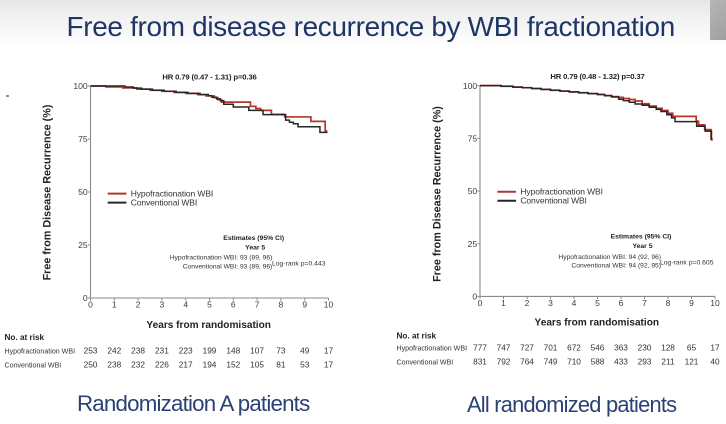 This screenshot has width=726, height=424. What do you see at coordinates (91, 351) in the screenshot?
I see `svg-text: 253` at bounding box center [91, 351].